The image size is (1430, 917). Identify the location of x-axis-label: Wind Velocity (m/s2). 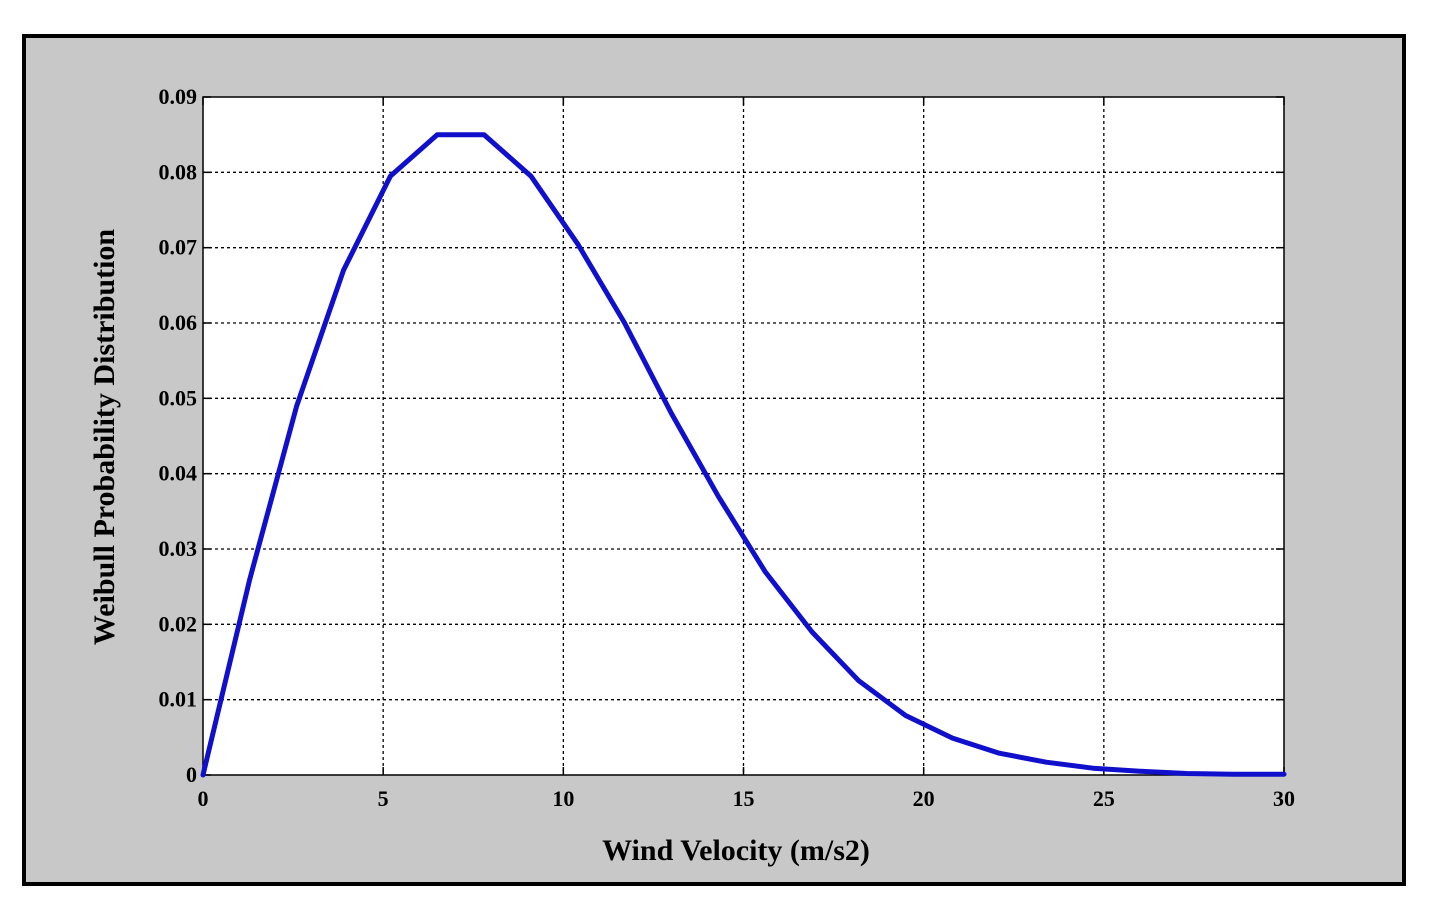
(736, 850).